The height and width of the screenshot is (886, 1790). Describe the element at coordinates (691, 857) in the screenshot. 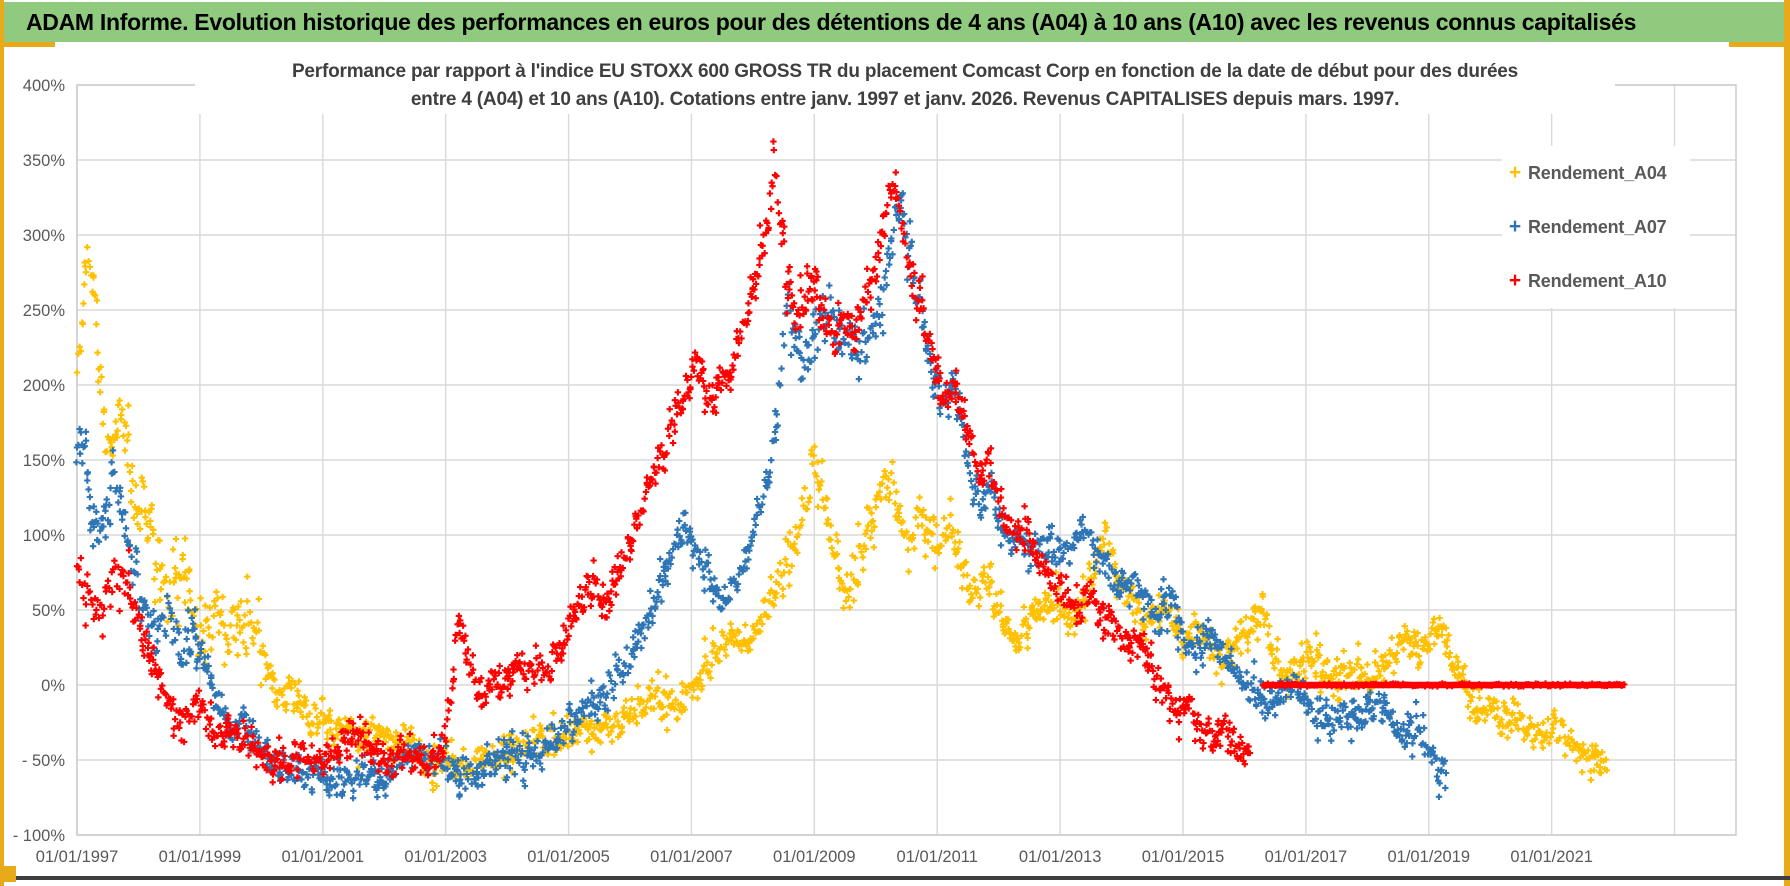

I see `x-axis-label: 01/01/2007` at that location.